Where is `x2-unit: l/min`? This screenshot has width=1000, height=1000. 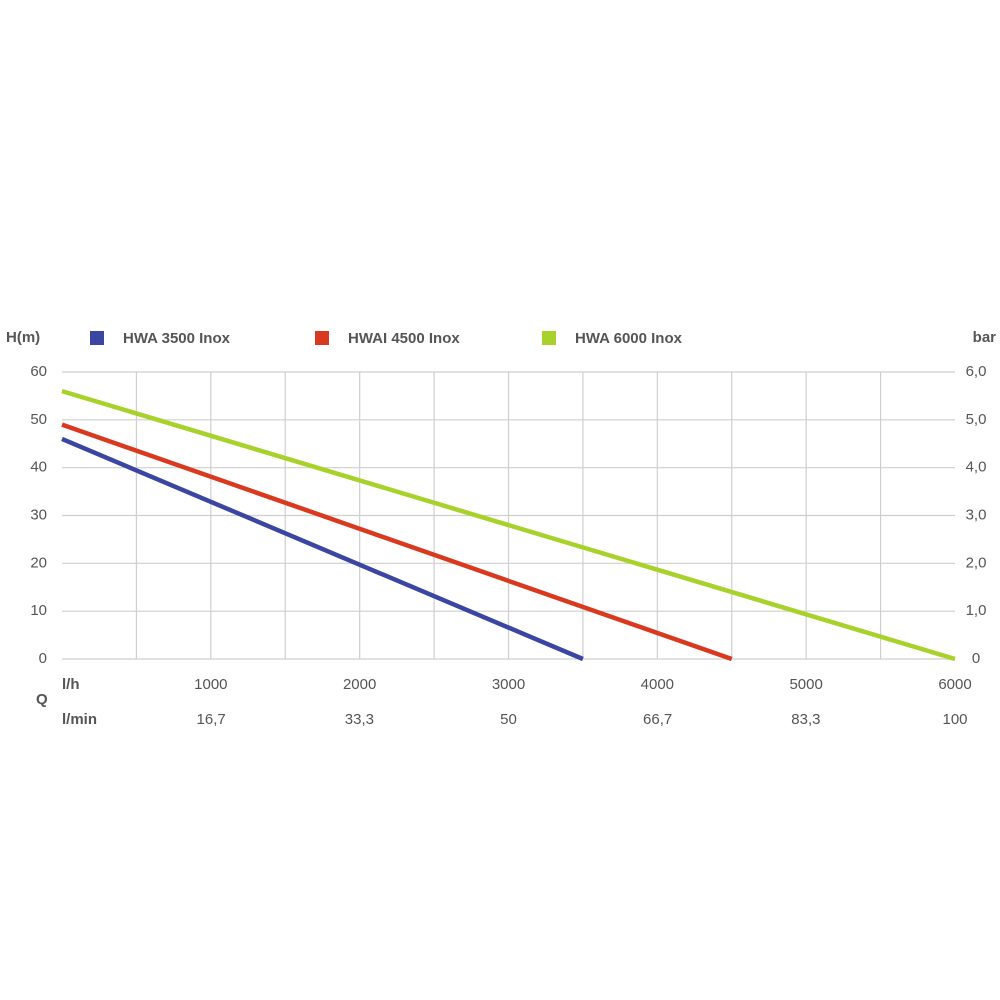 x2-unit: l/min is located at coordinates (79, 719).